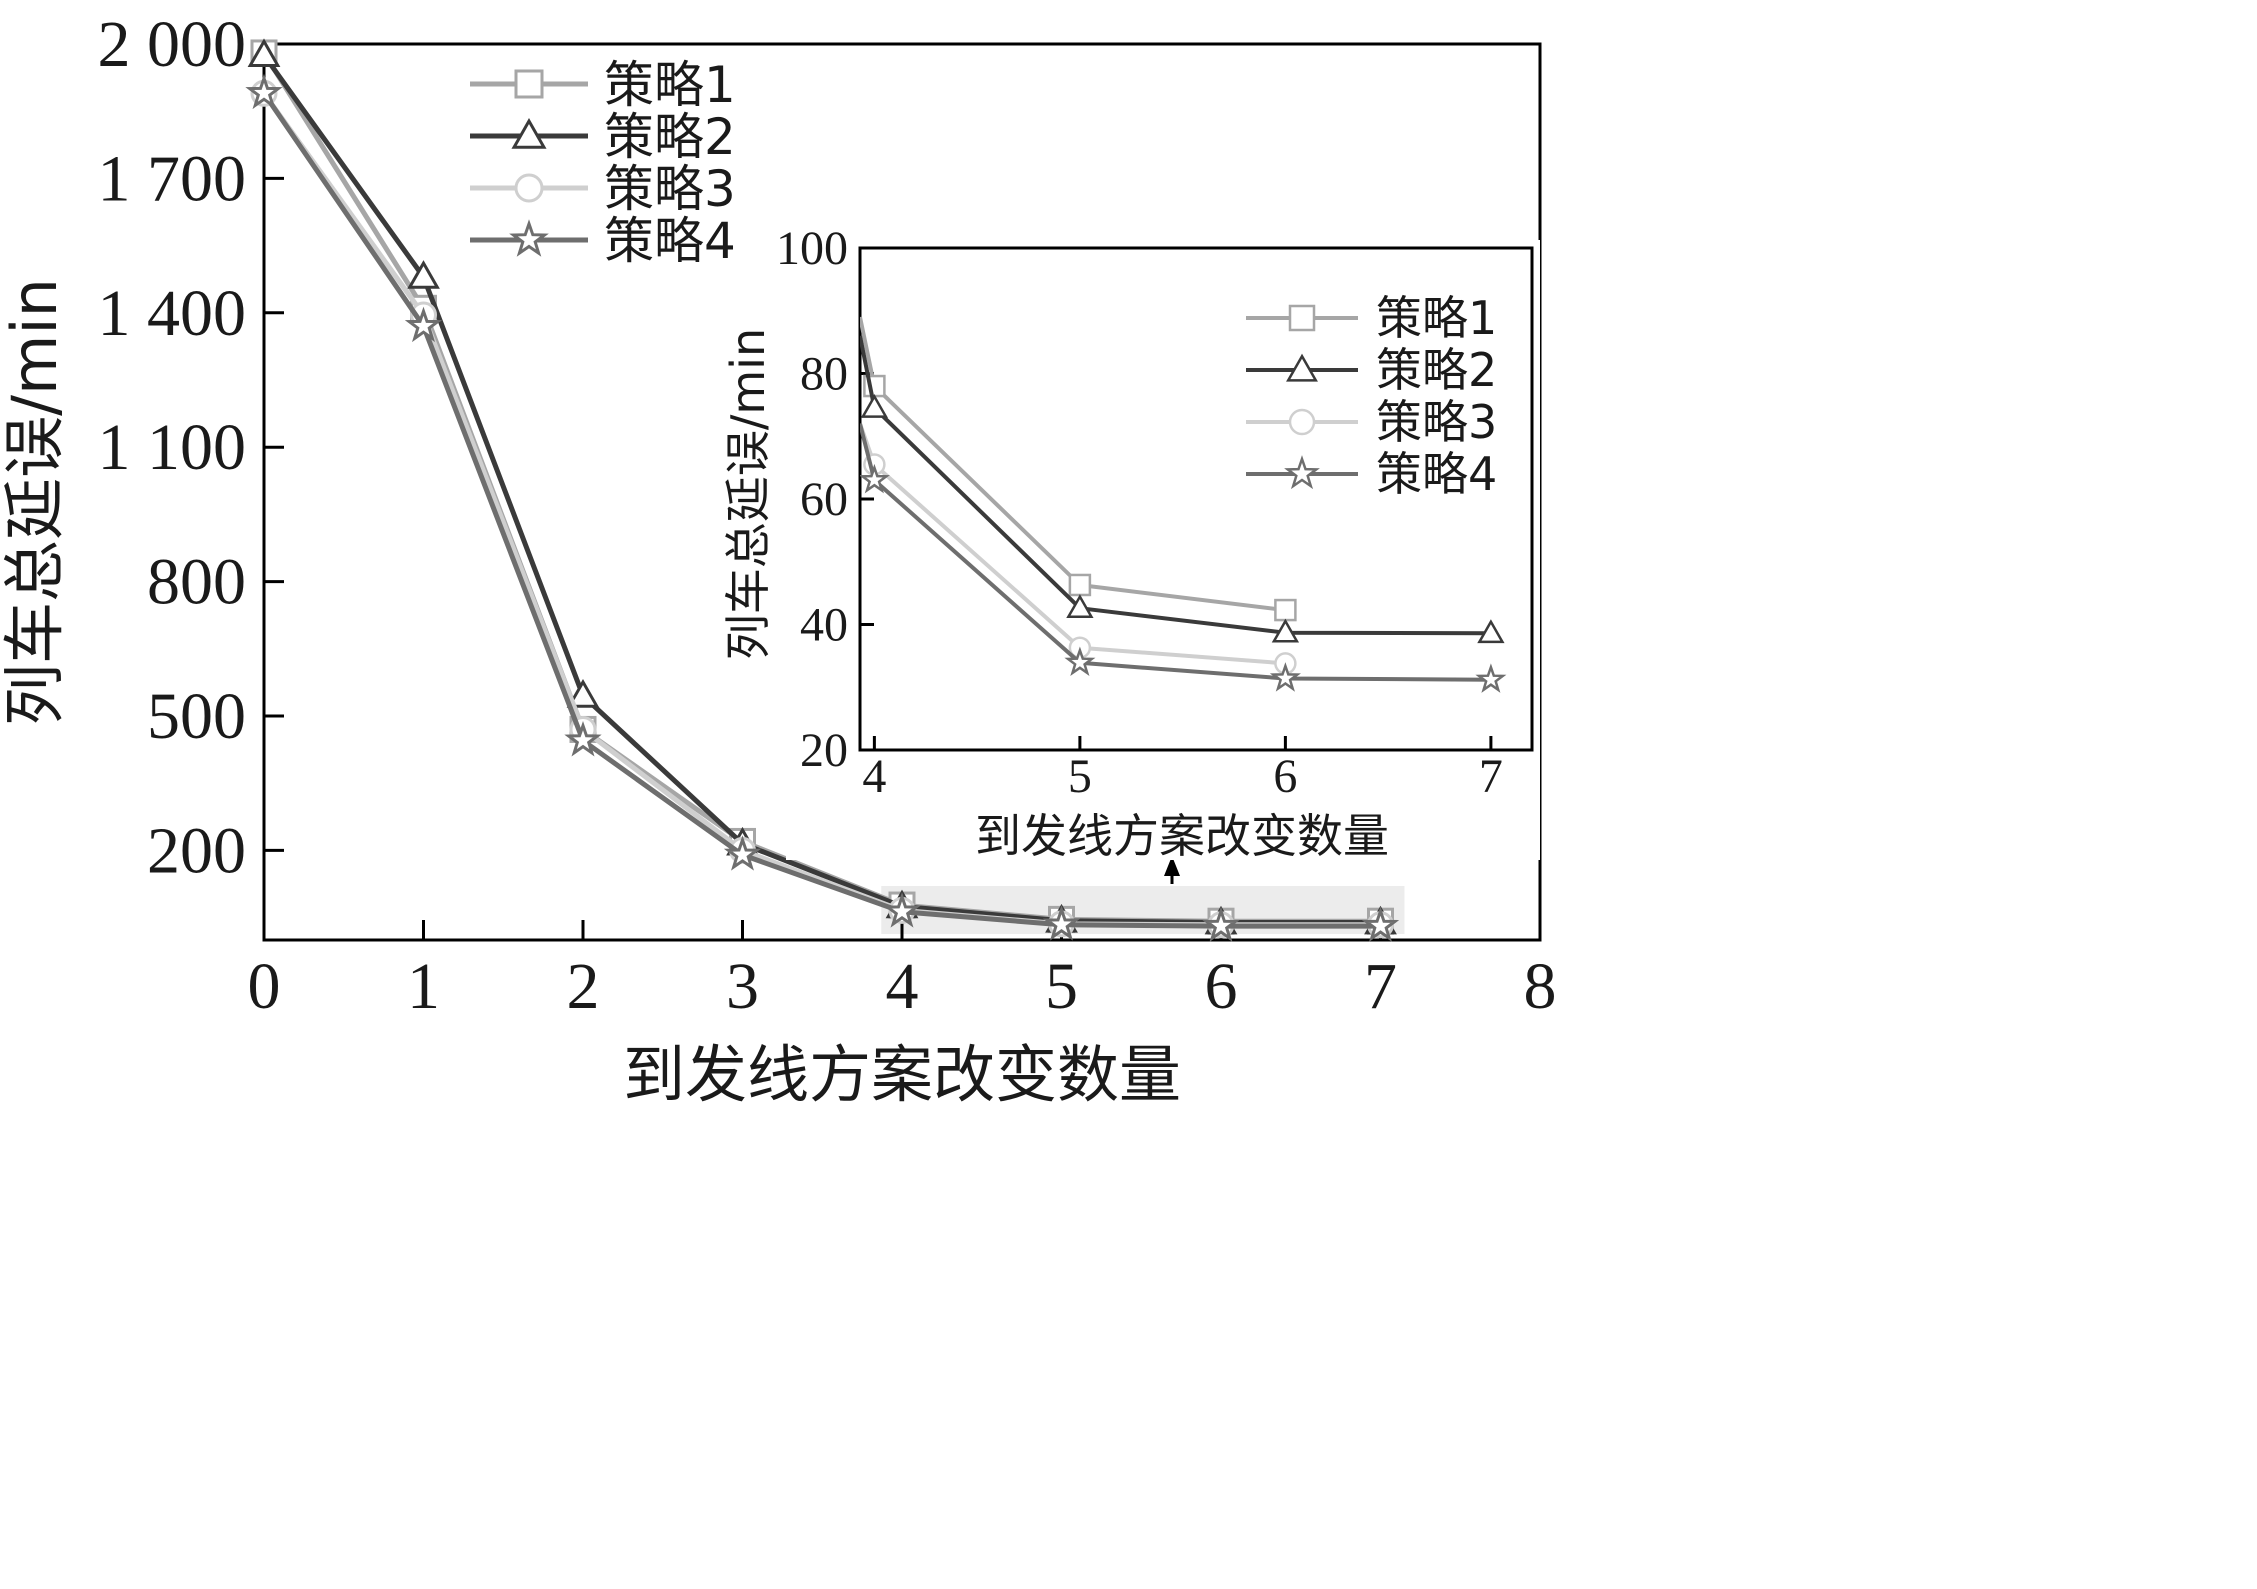 This screenshot has height=1589, width=2257. What do you see at coordinates (824, 625) in the screenshot?
I see `inset-y-tick-label: 40` at bounding box center [824, 625].